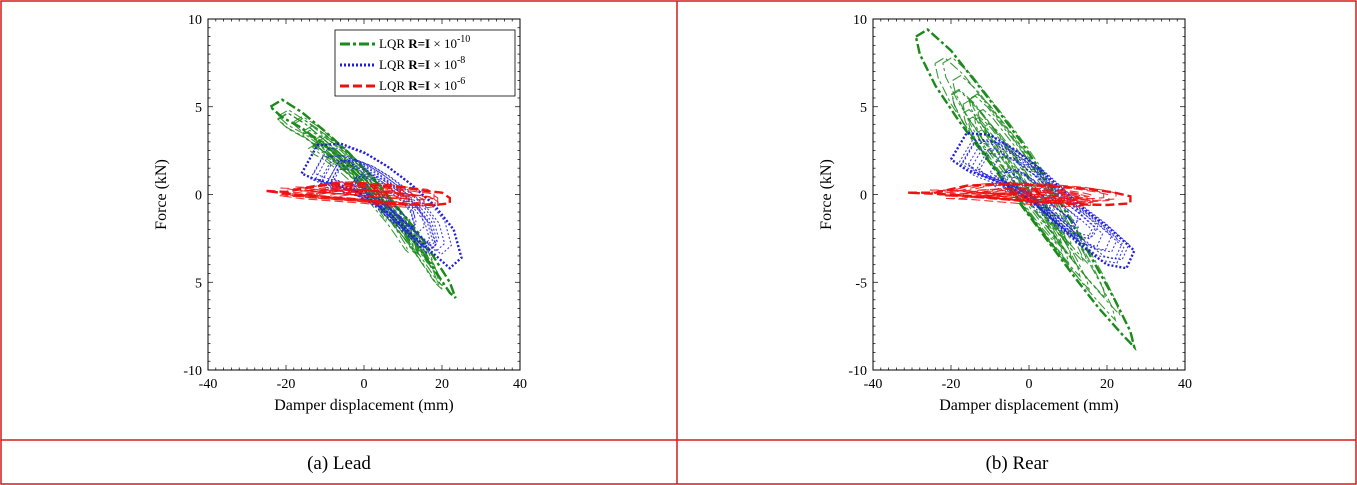  I want to click on legend-box, so click(425, 63).